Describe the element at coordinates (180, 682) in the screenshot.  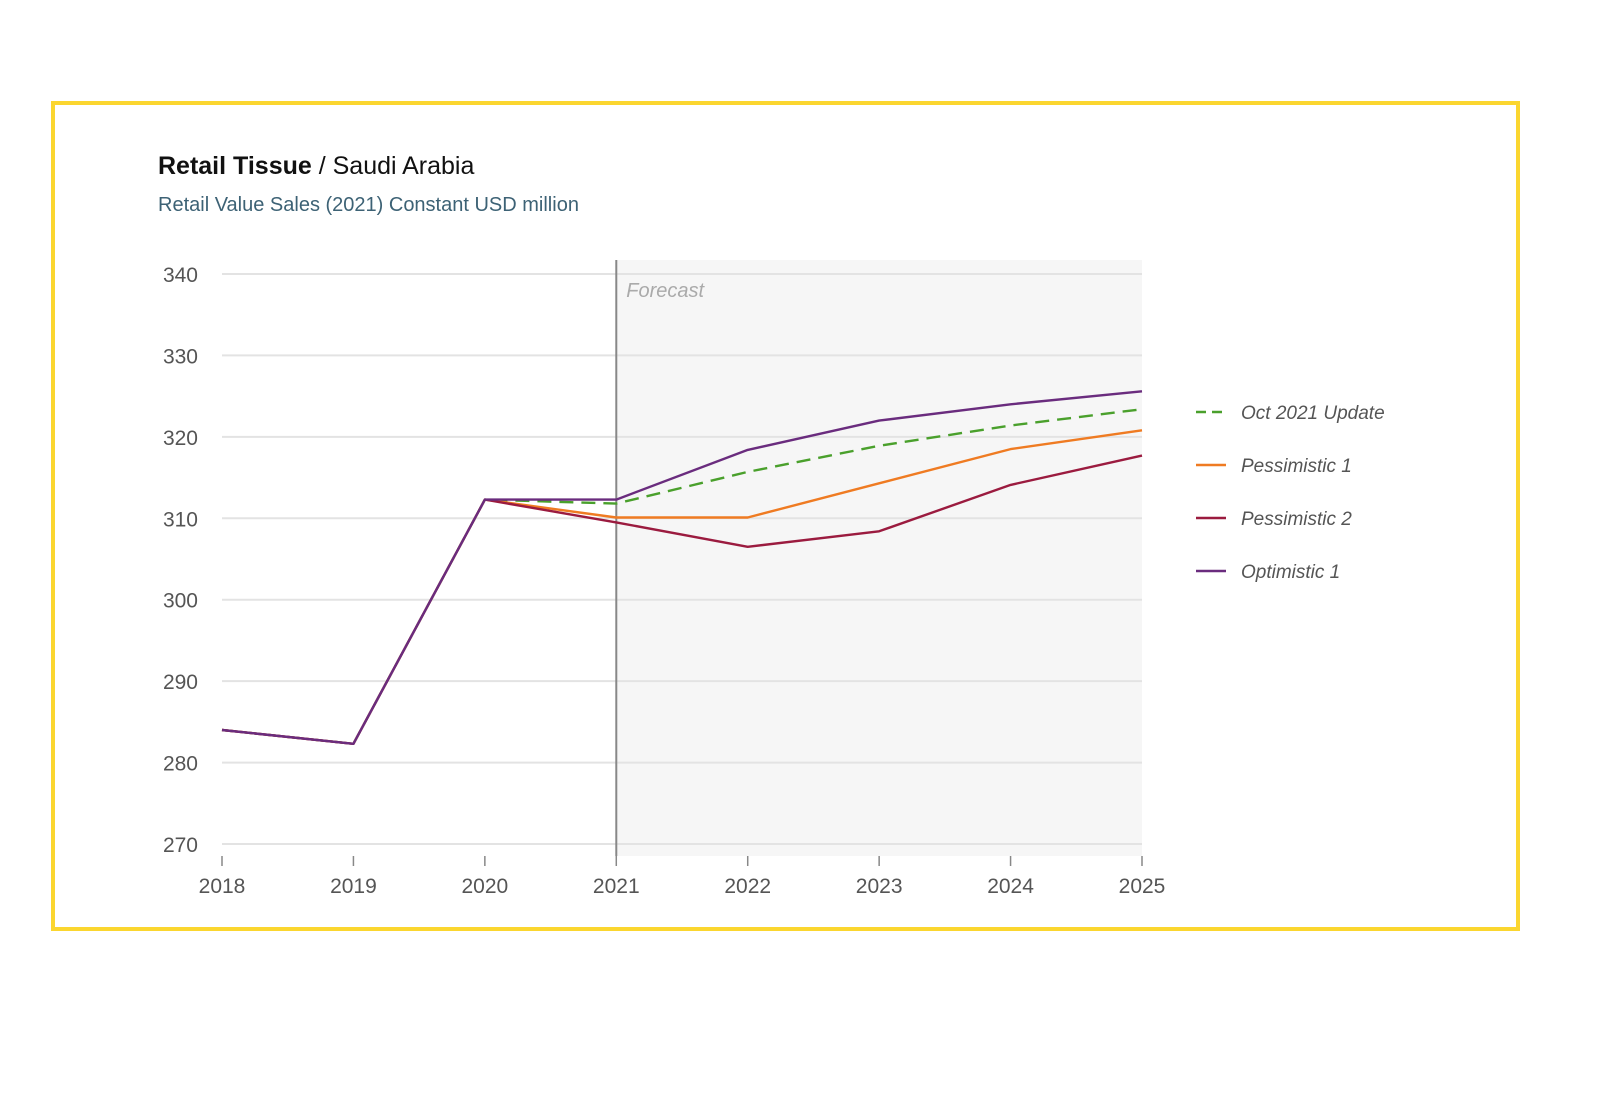
I see `y-tick-label: 290` at that location.